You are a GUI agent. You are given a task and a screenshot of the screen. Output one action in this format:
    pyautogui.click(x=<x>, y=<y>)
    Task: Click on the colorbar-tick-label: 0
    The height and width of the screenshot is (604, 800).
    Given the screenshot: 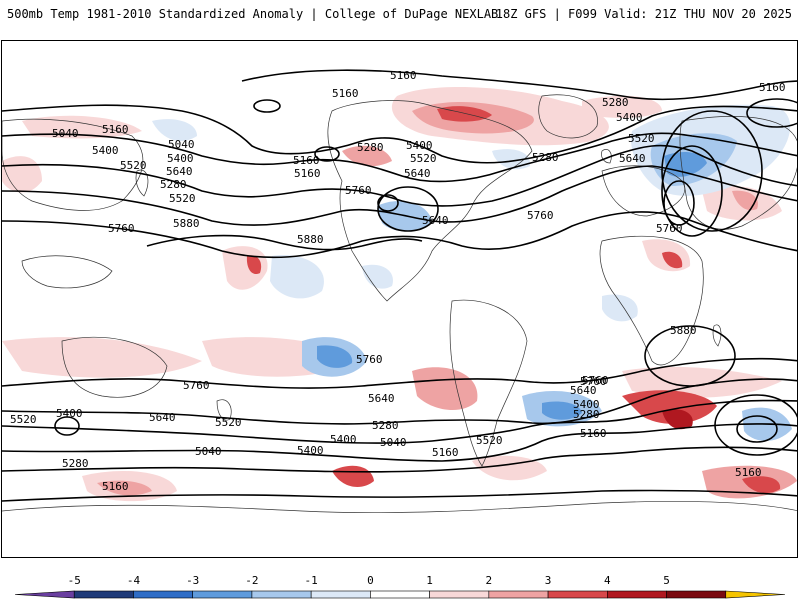 What is the action you would take?
    pyautogui.click(x=370, y=580)
    